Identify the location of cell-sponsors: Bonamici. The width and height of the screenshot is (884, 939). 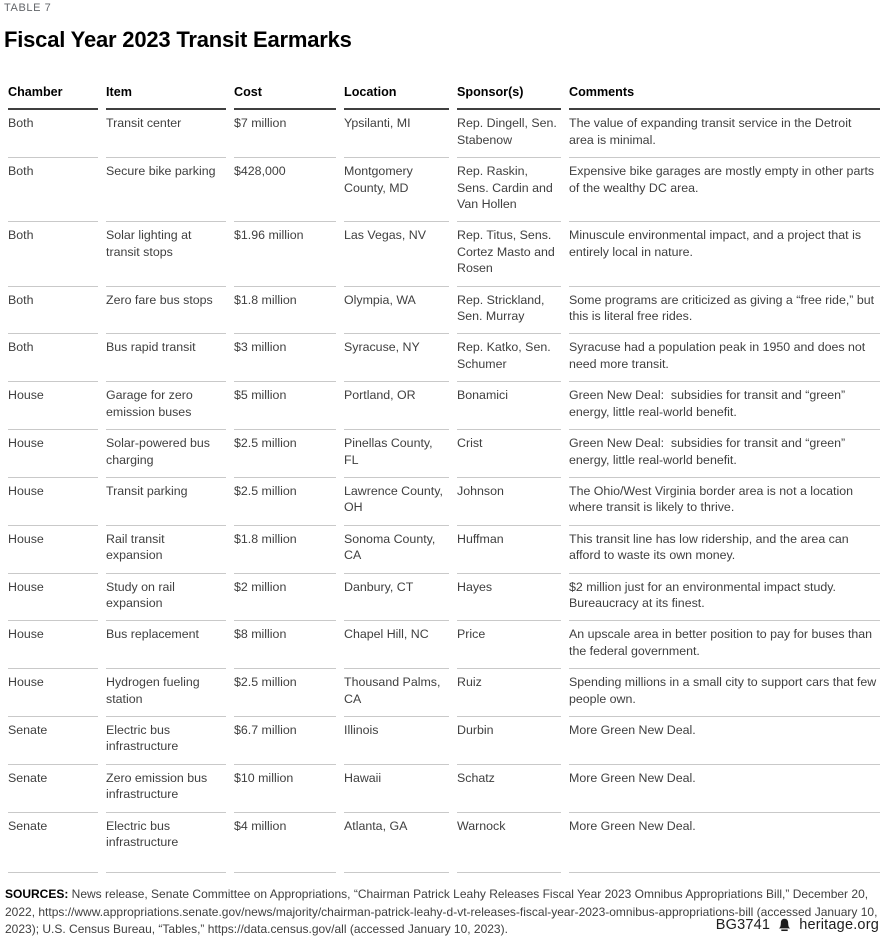
(509, 406).